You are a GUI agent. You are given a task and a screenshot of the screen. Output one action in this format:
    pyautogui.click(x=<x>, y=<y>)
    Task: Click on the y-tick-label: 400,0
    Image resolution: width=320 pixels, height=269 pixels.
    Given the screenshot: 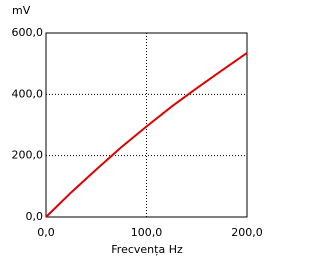 What is the action you would take?
    pyautogui.click(x=28, y=93)
    